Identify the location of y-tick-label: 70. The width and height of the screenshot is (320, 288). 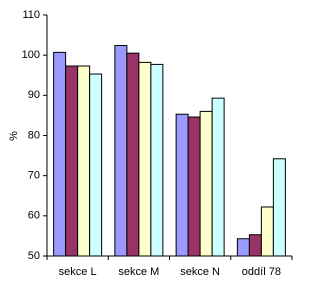
(34, 176).